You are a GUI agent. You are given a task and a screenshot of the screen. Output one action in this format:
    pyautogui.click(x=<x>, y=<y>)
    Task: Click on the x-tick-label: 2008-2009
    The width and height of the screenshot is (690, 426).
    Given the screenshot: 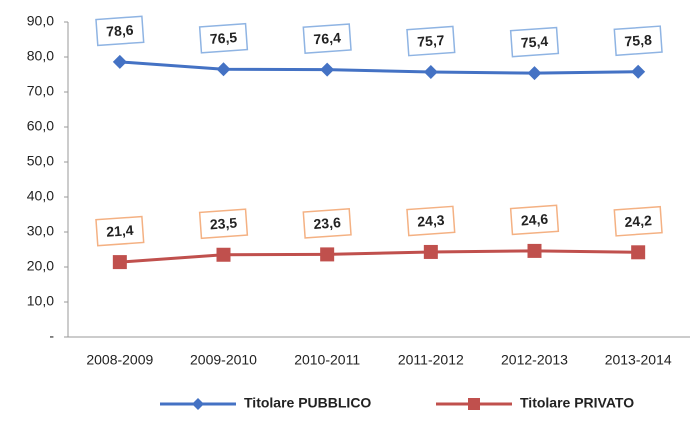 What is the action you would take?
    pyautogui.click(x=119, y=360)
    